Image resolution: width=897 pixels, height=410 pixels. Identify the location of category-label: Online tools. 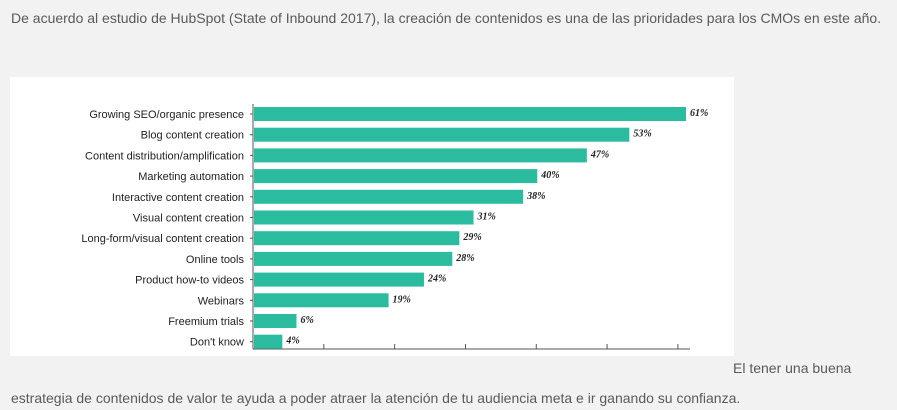
(215, 260).